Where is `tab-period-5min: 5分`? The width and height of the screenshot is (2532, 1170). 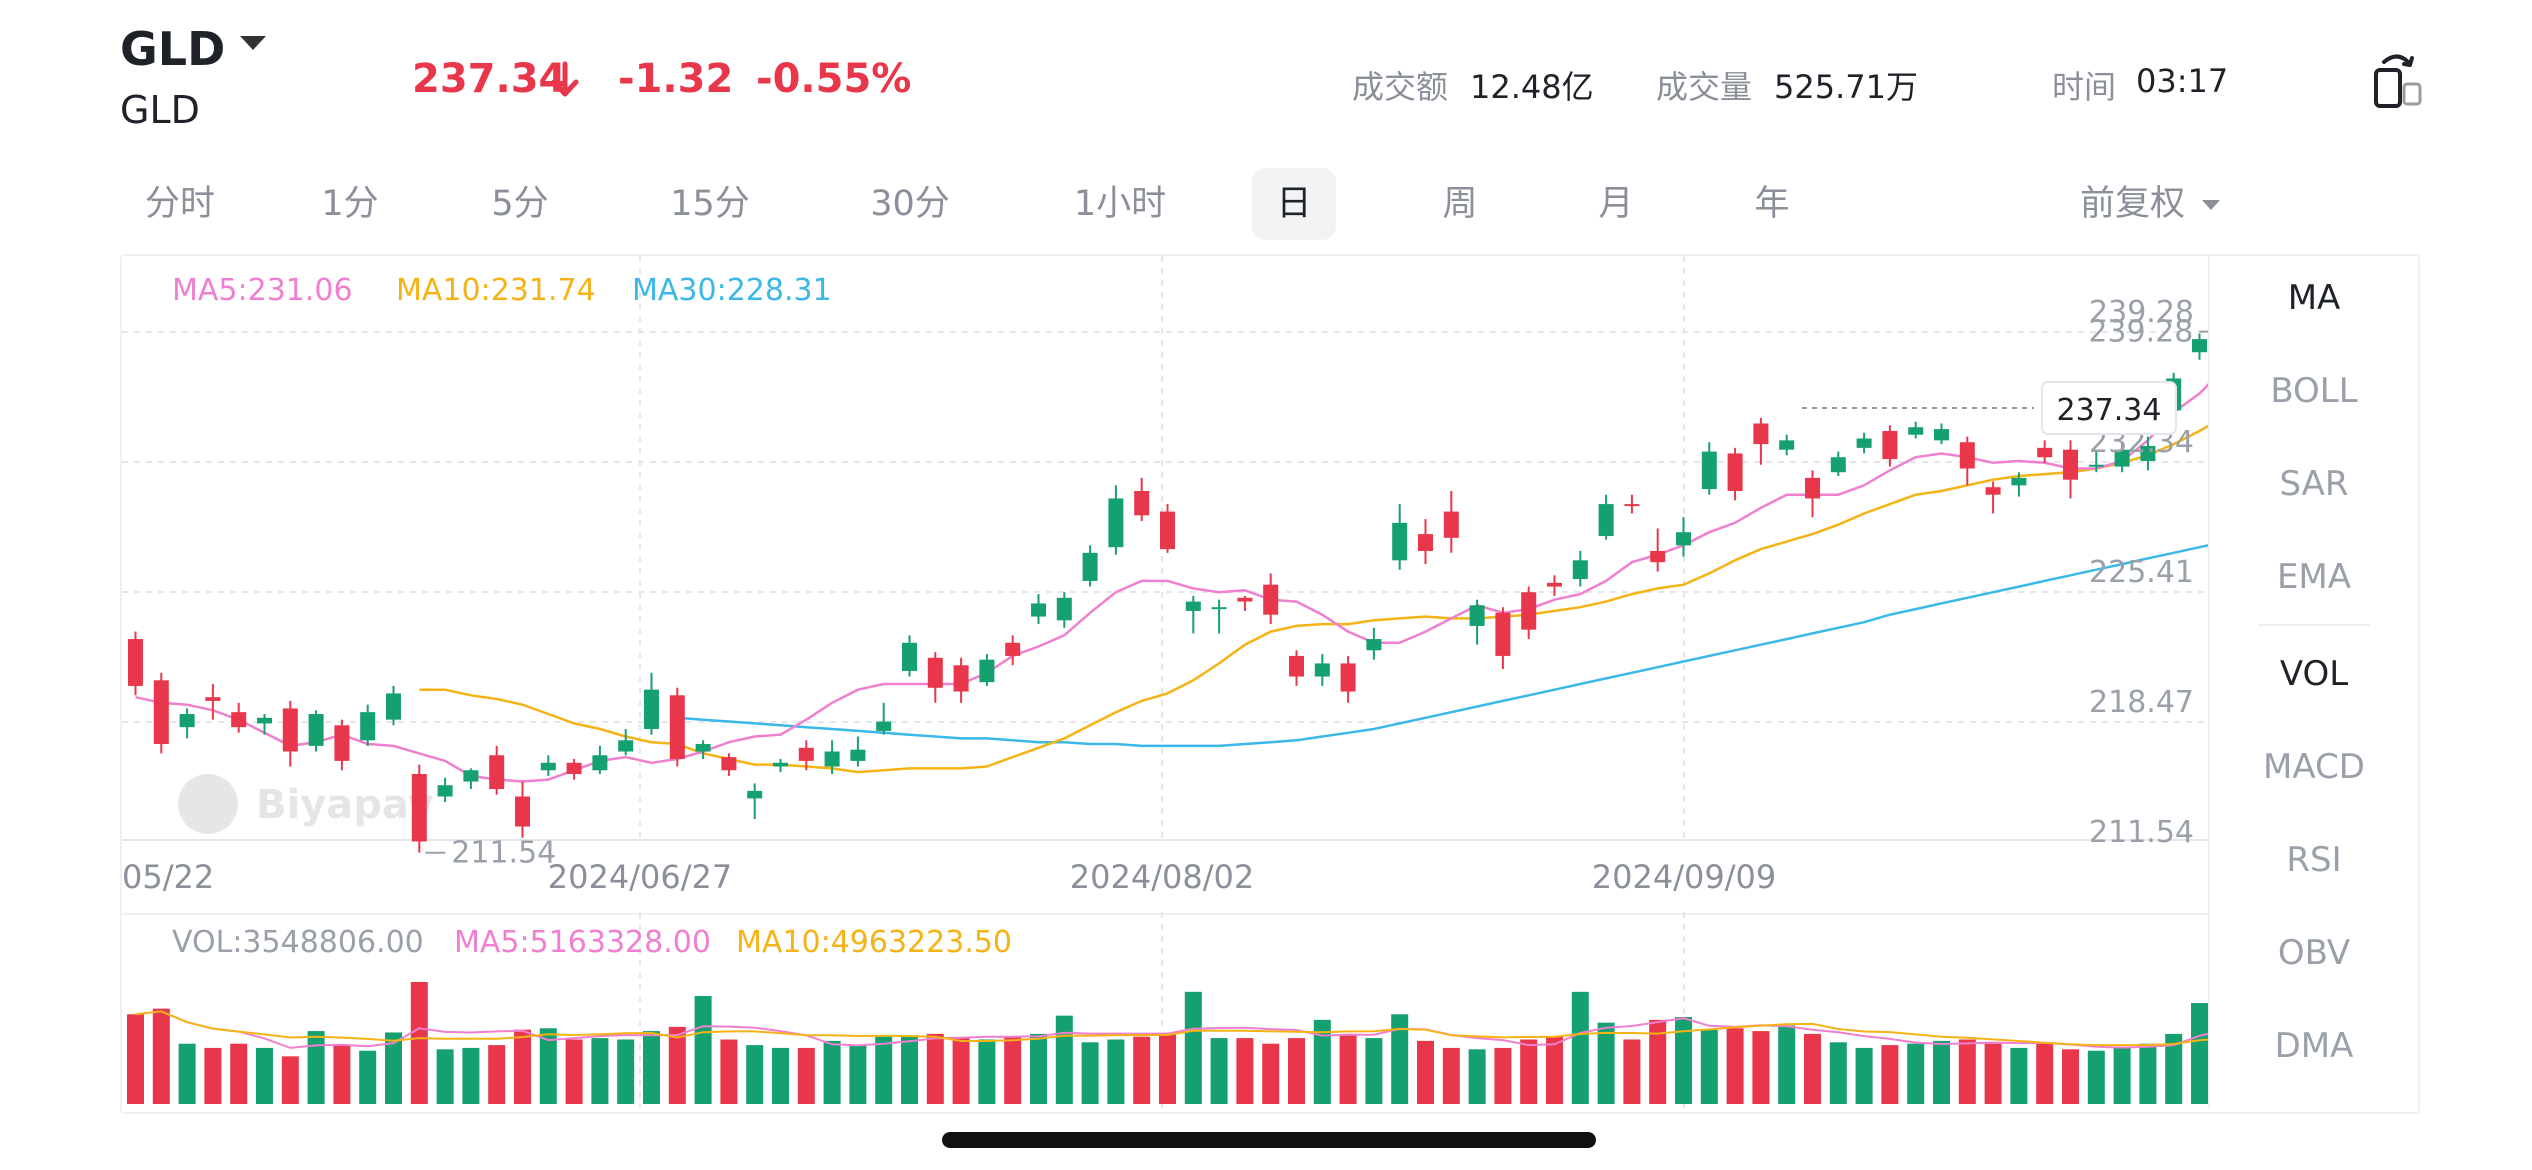 tab-period-5min: 5分 is located at coordinates (520, 204).